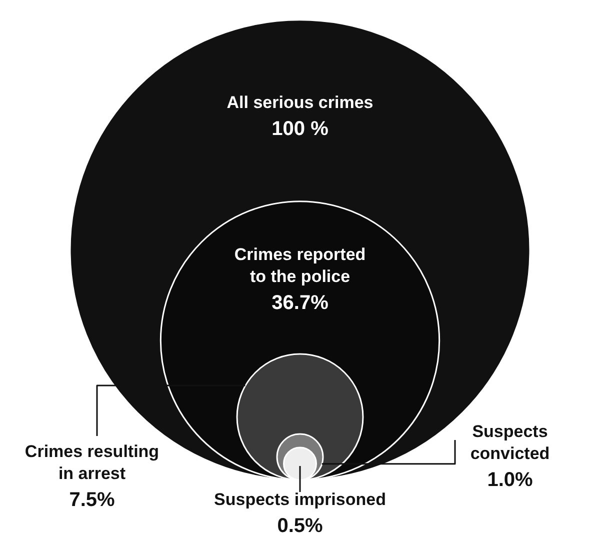  Describe the element at coordinates (510, 480) in the screenshot. I see `data-label: 1.0%` at that location.